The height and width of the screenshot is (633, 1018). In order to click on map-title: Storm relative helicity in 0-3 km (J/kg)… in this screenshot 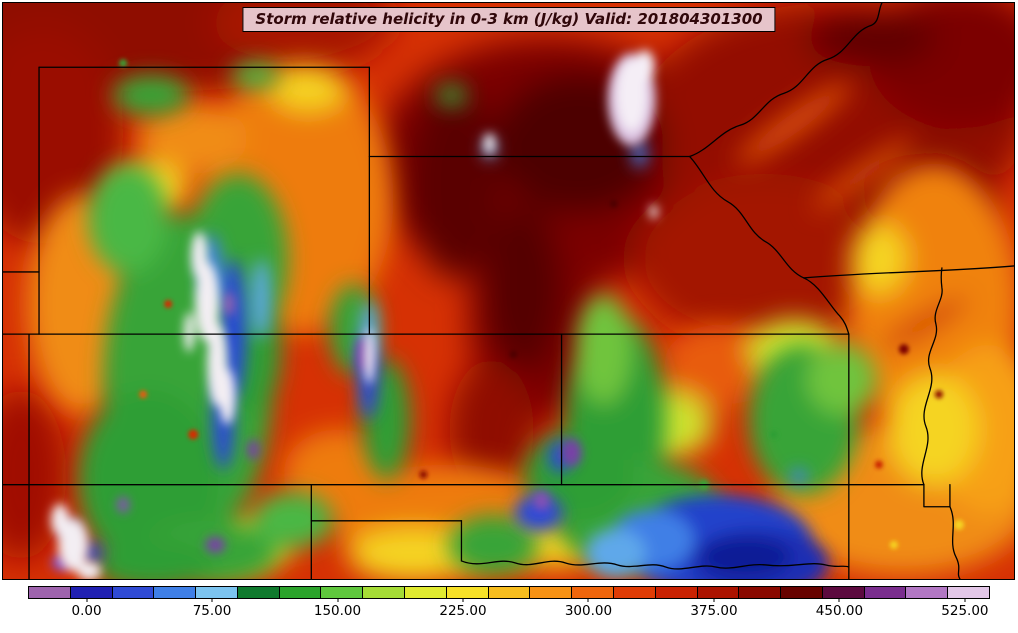, I will do `click(509, 19)`.